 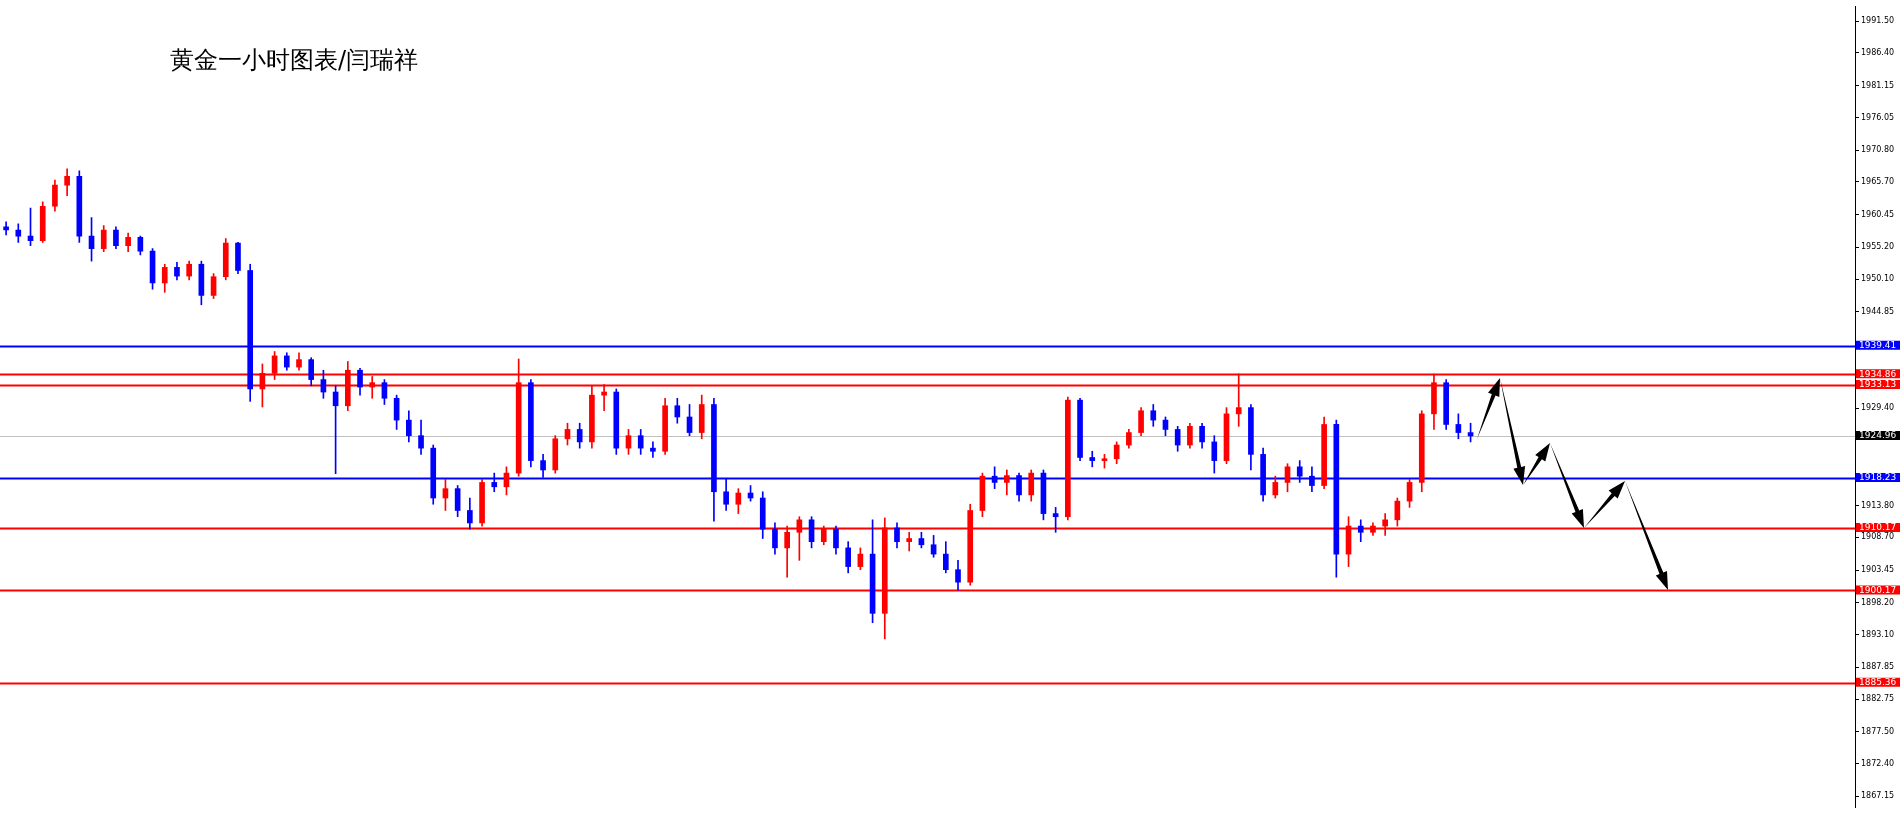 What do you see at coordinates (1878, 602) in the screenshot?
I see `y-tick-label: 1898.20` at bounding box center [1878, 602].